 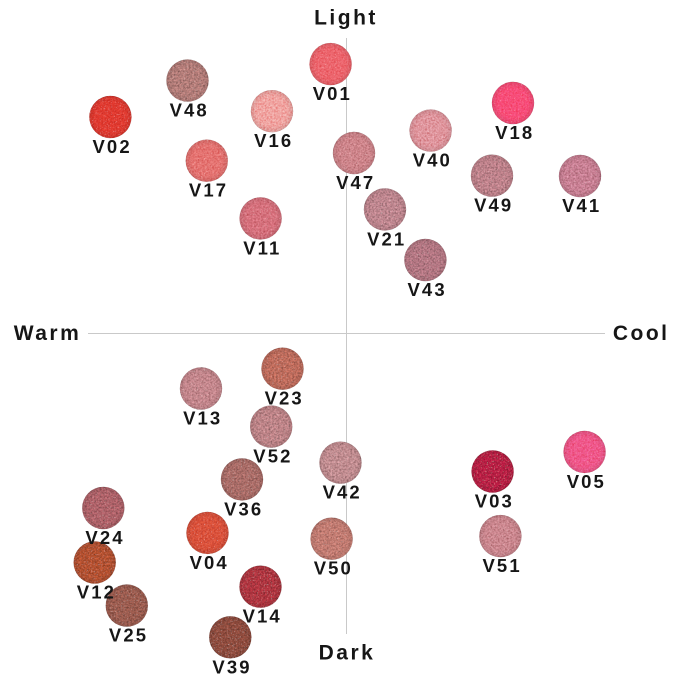 I want to click on svg-text: V43, so click(x=426, y=289).